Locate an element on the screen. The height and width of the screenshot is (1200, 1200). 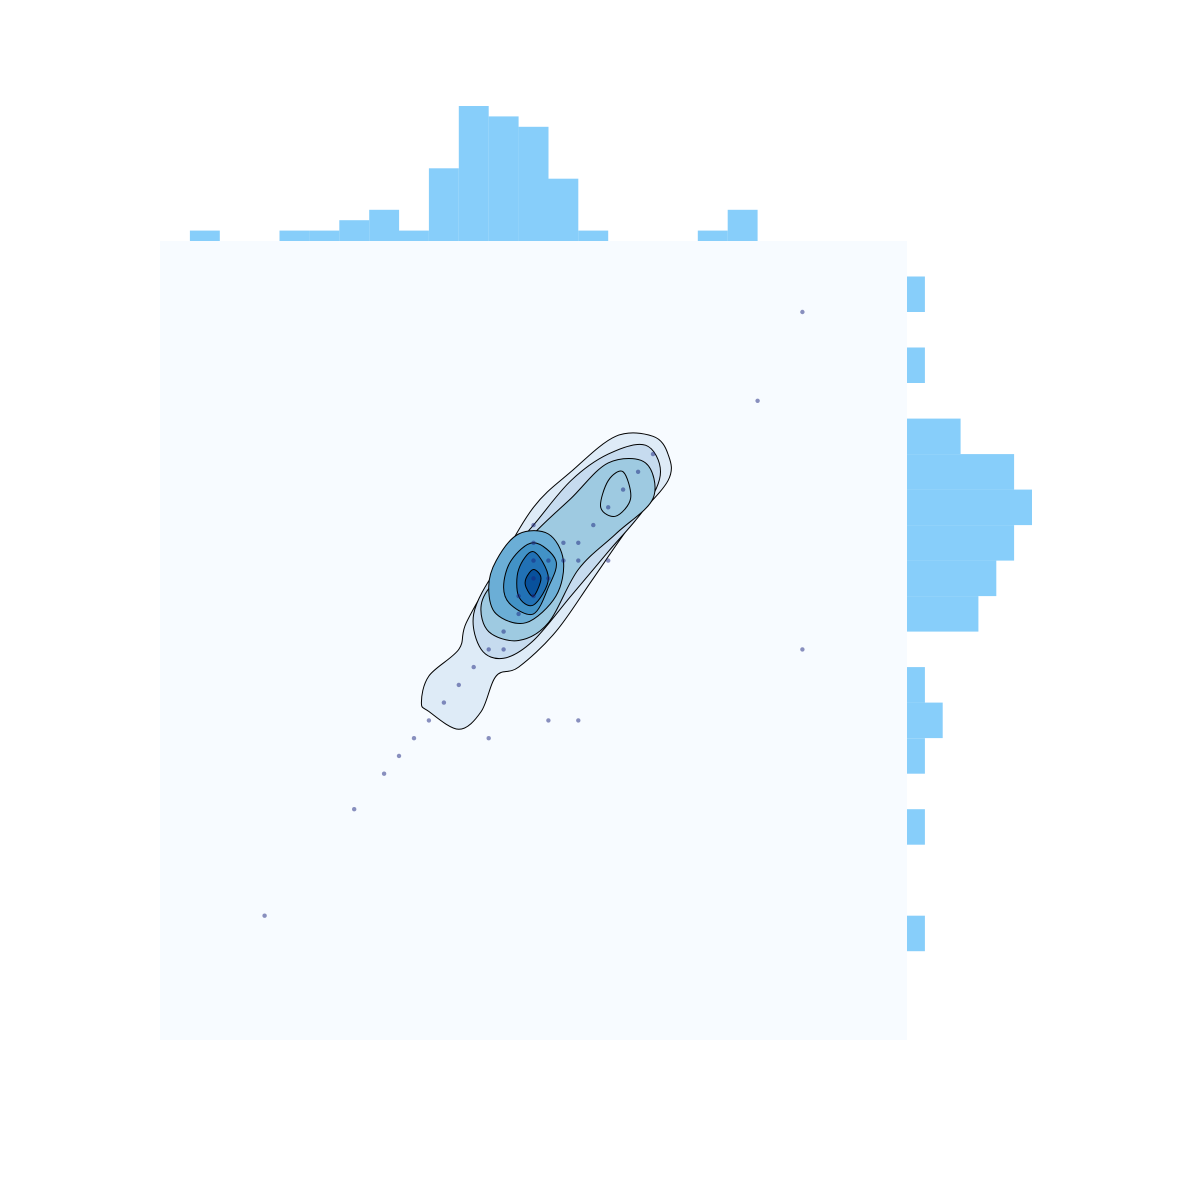
x-marginal-histogram is located at coordinates (473, 173).